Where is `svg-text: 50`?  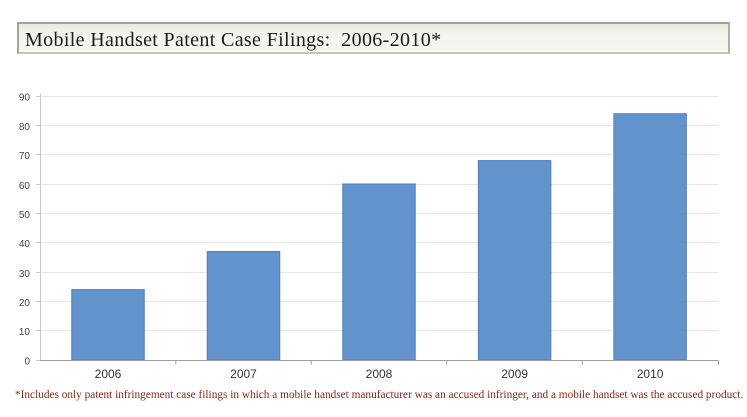
svg-text: 50 is located at coordinates (25, 215).